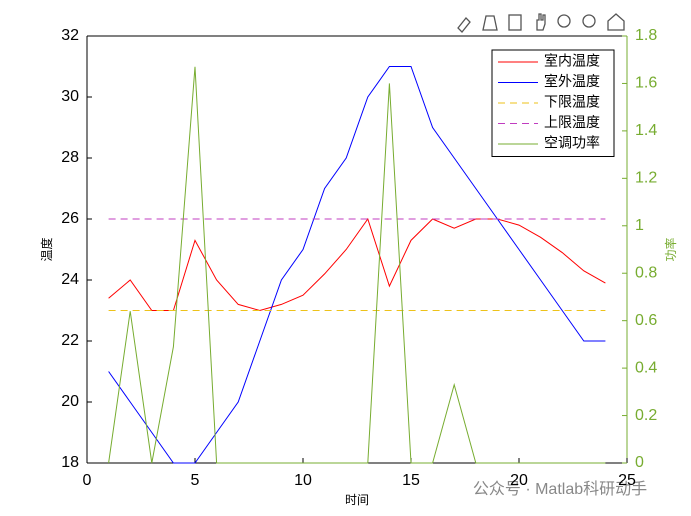  What do you see at coordinates (70, 279) in the screenshot?
I see `y-tick-label: 24` at bounding box center [70, 279].